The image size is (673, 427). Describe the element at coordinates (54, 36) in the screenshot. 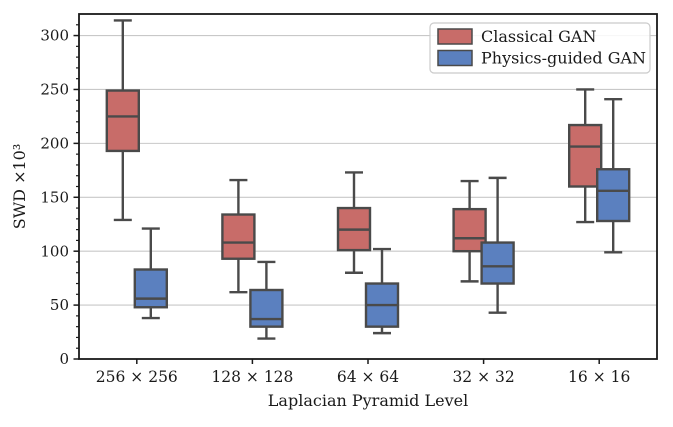

I see `y-tick-label: 300` at that location.